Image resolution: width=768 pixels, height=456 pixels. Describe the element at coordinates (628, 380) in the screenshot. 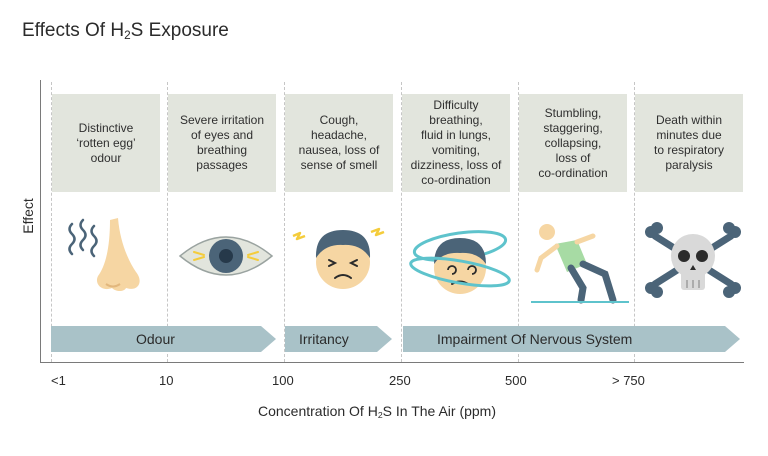

I see `x-tick-label: > 750` at that location.